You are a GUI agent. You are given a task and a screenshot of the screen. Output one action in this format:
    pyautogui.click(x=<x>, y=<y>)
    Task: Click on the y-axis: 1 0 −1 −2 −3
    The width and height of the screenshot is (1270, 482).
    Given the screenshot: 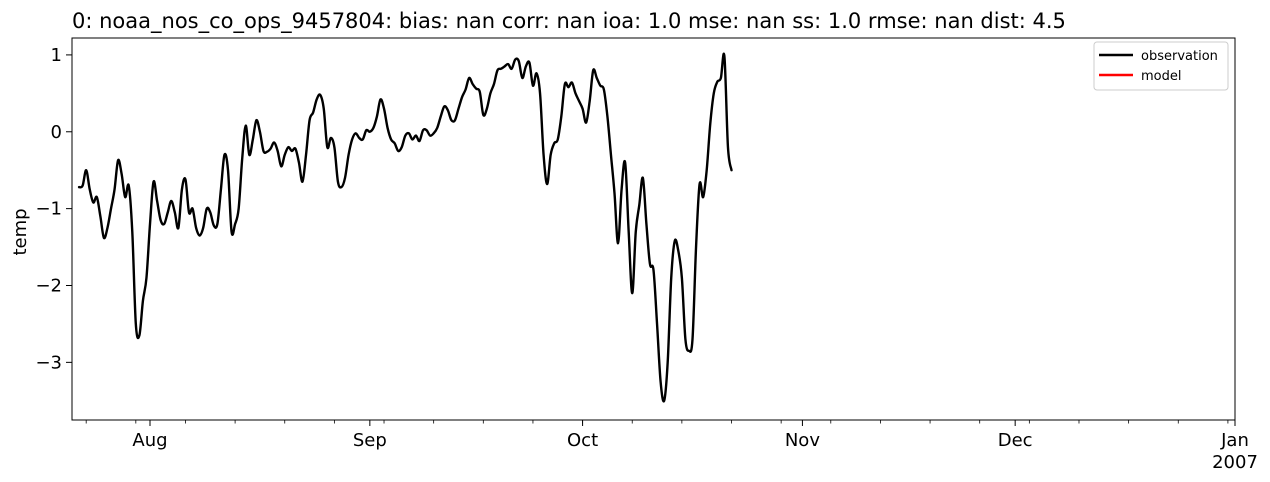 What is the action you would take?
    pyautogui.click(x=53, y=209)
    